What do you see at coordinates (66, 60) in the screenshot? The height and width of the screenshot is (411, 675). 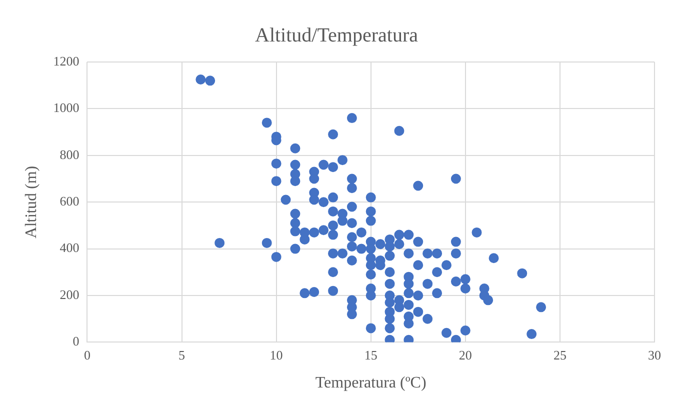 I see `y-tick-label: 1200` at bounding box center [66, 60].